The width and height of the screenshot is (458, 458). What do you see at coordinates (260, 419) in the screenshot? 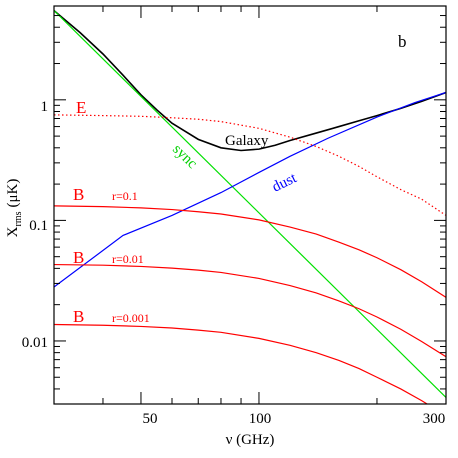
I see `x-tick-label-100: 100` at bounding box center [260, 419].